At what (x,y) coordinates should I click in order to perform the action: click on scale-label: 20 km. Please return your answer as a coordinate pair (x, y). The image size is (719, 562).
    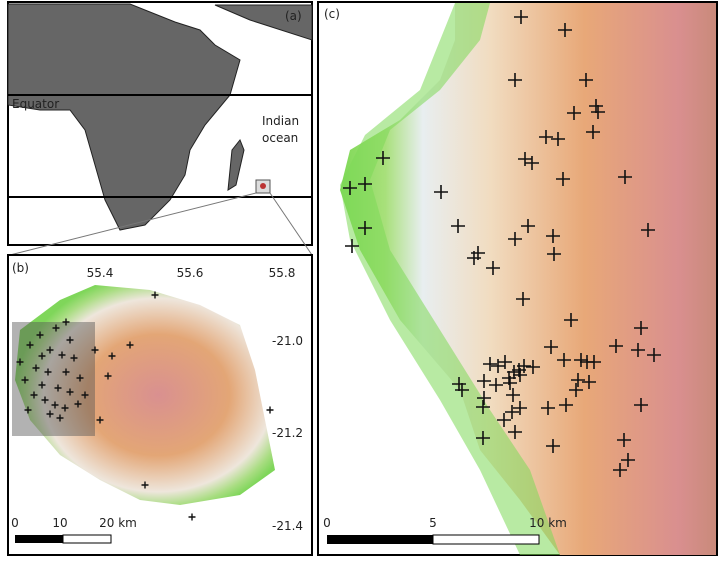
    Looking at the image, I should click on (118, 523).